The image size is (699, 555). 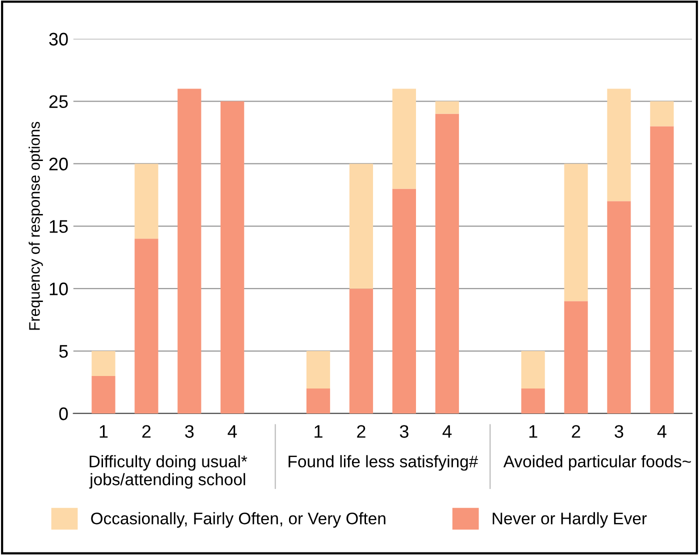 I want to click on legend-label: Never or Hardly Ever, so click(x=569, y=520).